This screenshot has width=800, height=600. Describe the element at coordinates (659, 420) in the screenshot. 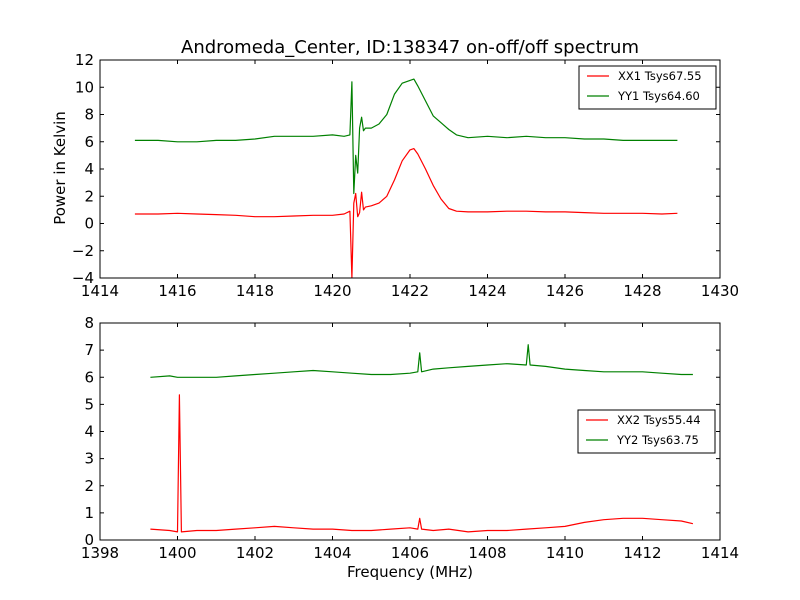

I see `legend-label: XX2 Tsys55.44` at that location.